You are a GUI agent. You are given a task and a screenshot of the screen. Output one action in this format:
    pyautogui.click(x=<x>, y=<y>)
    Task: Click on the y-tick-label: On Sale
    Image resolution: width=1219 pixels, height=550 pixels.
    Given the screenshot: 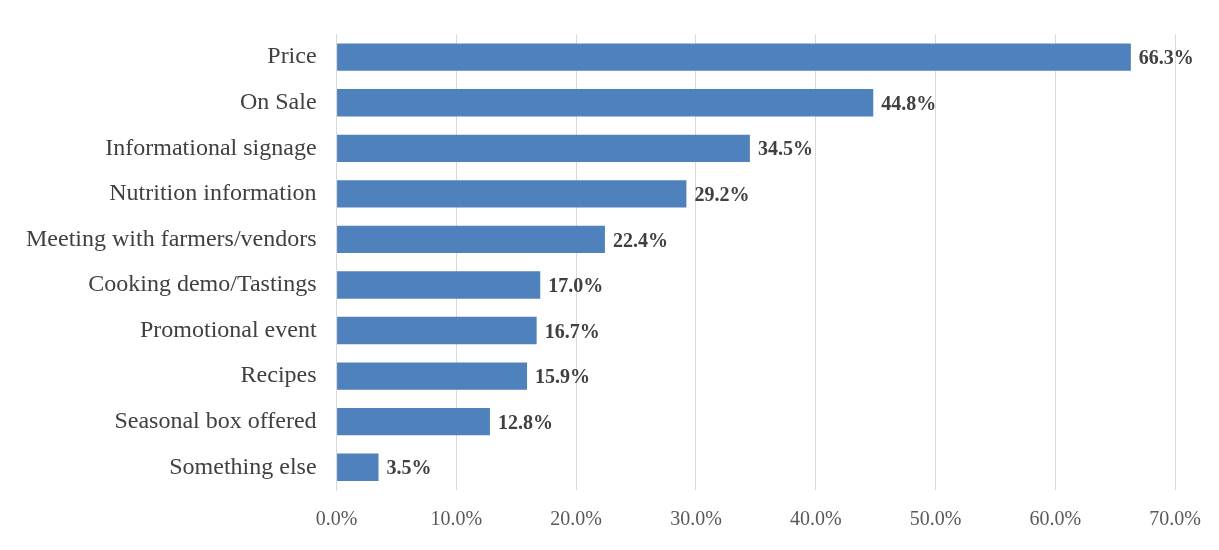 What is the action you would take?
    pyautogui.click(x=278, y=101)
    